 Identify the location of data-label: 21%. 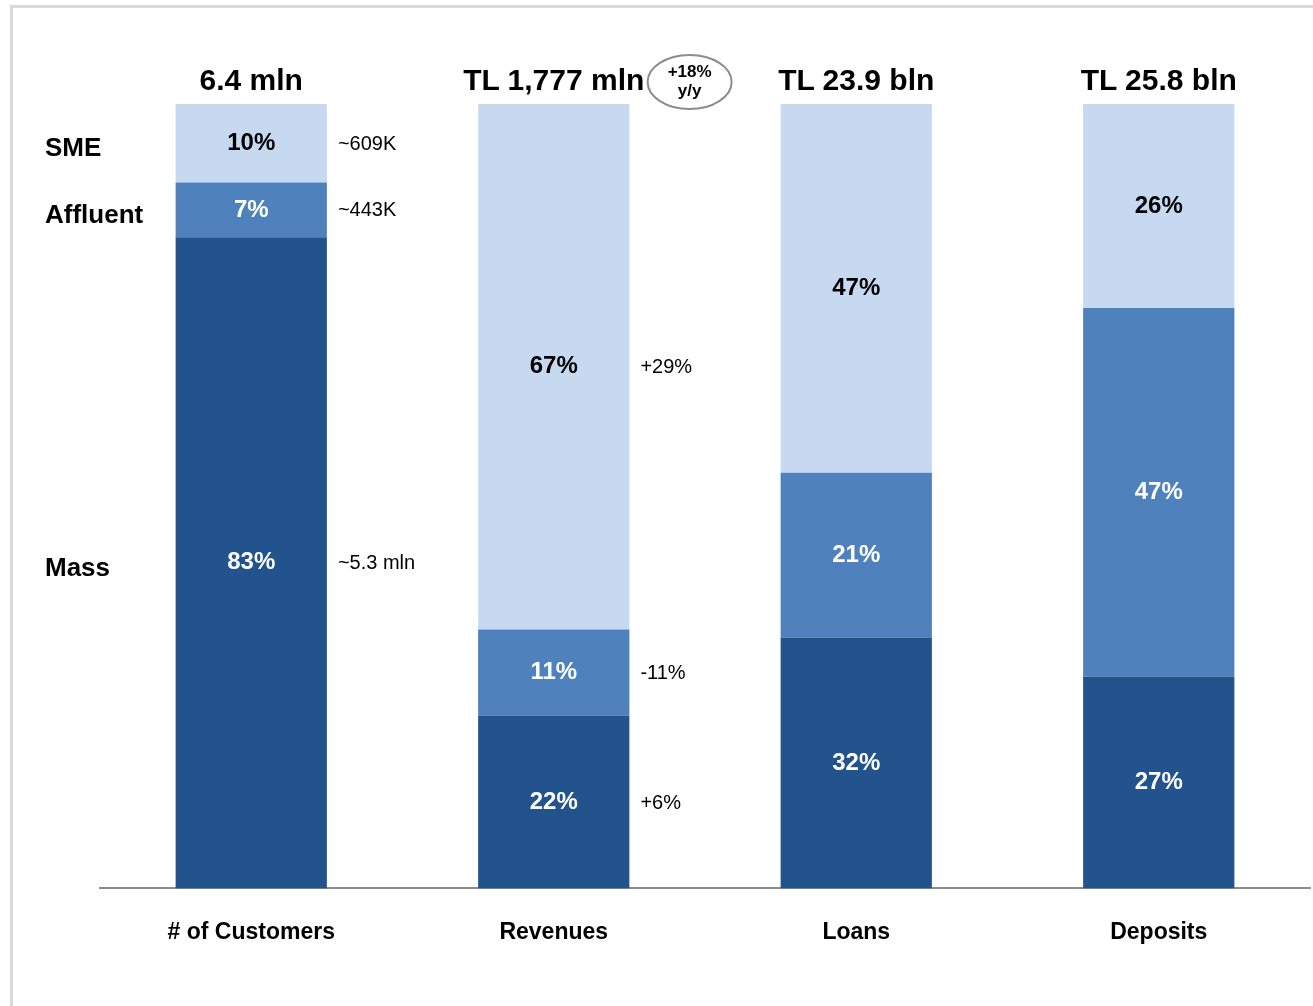
(856, 553).